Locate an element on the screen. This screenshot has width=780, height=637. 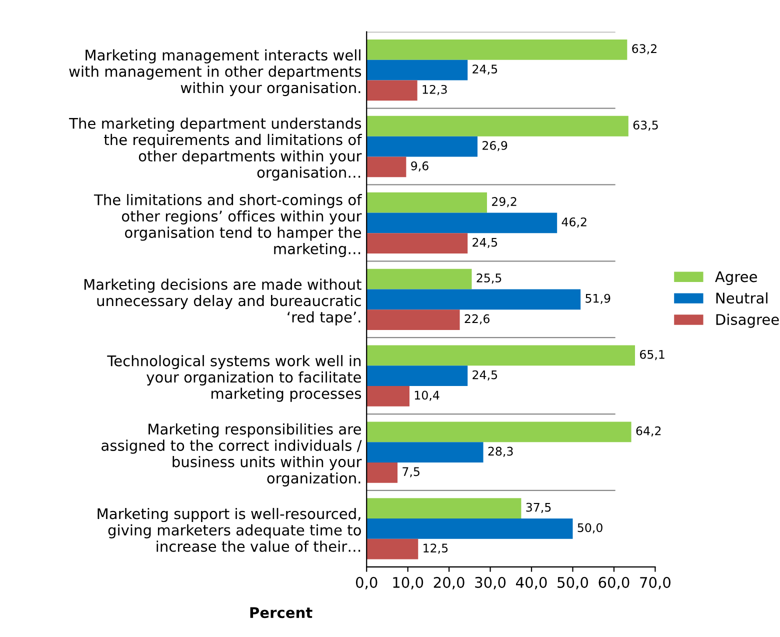
data-label: 63,5 is located at coordinates (645, 125).